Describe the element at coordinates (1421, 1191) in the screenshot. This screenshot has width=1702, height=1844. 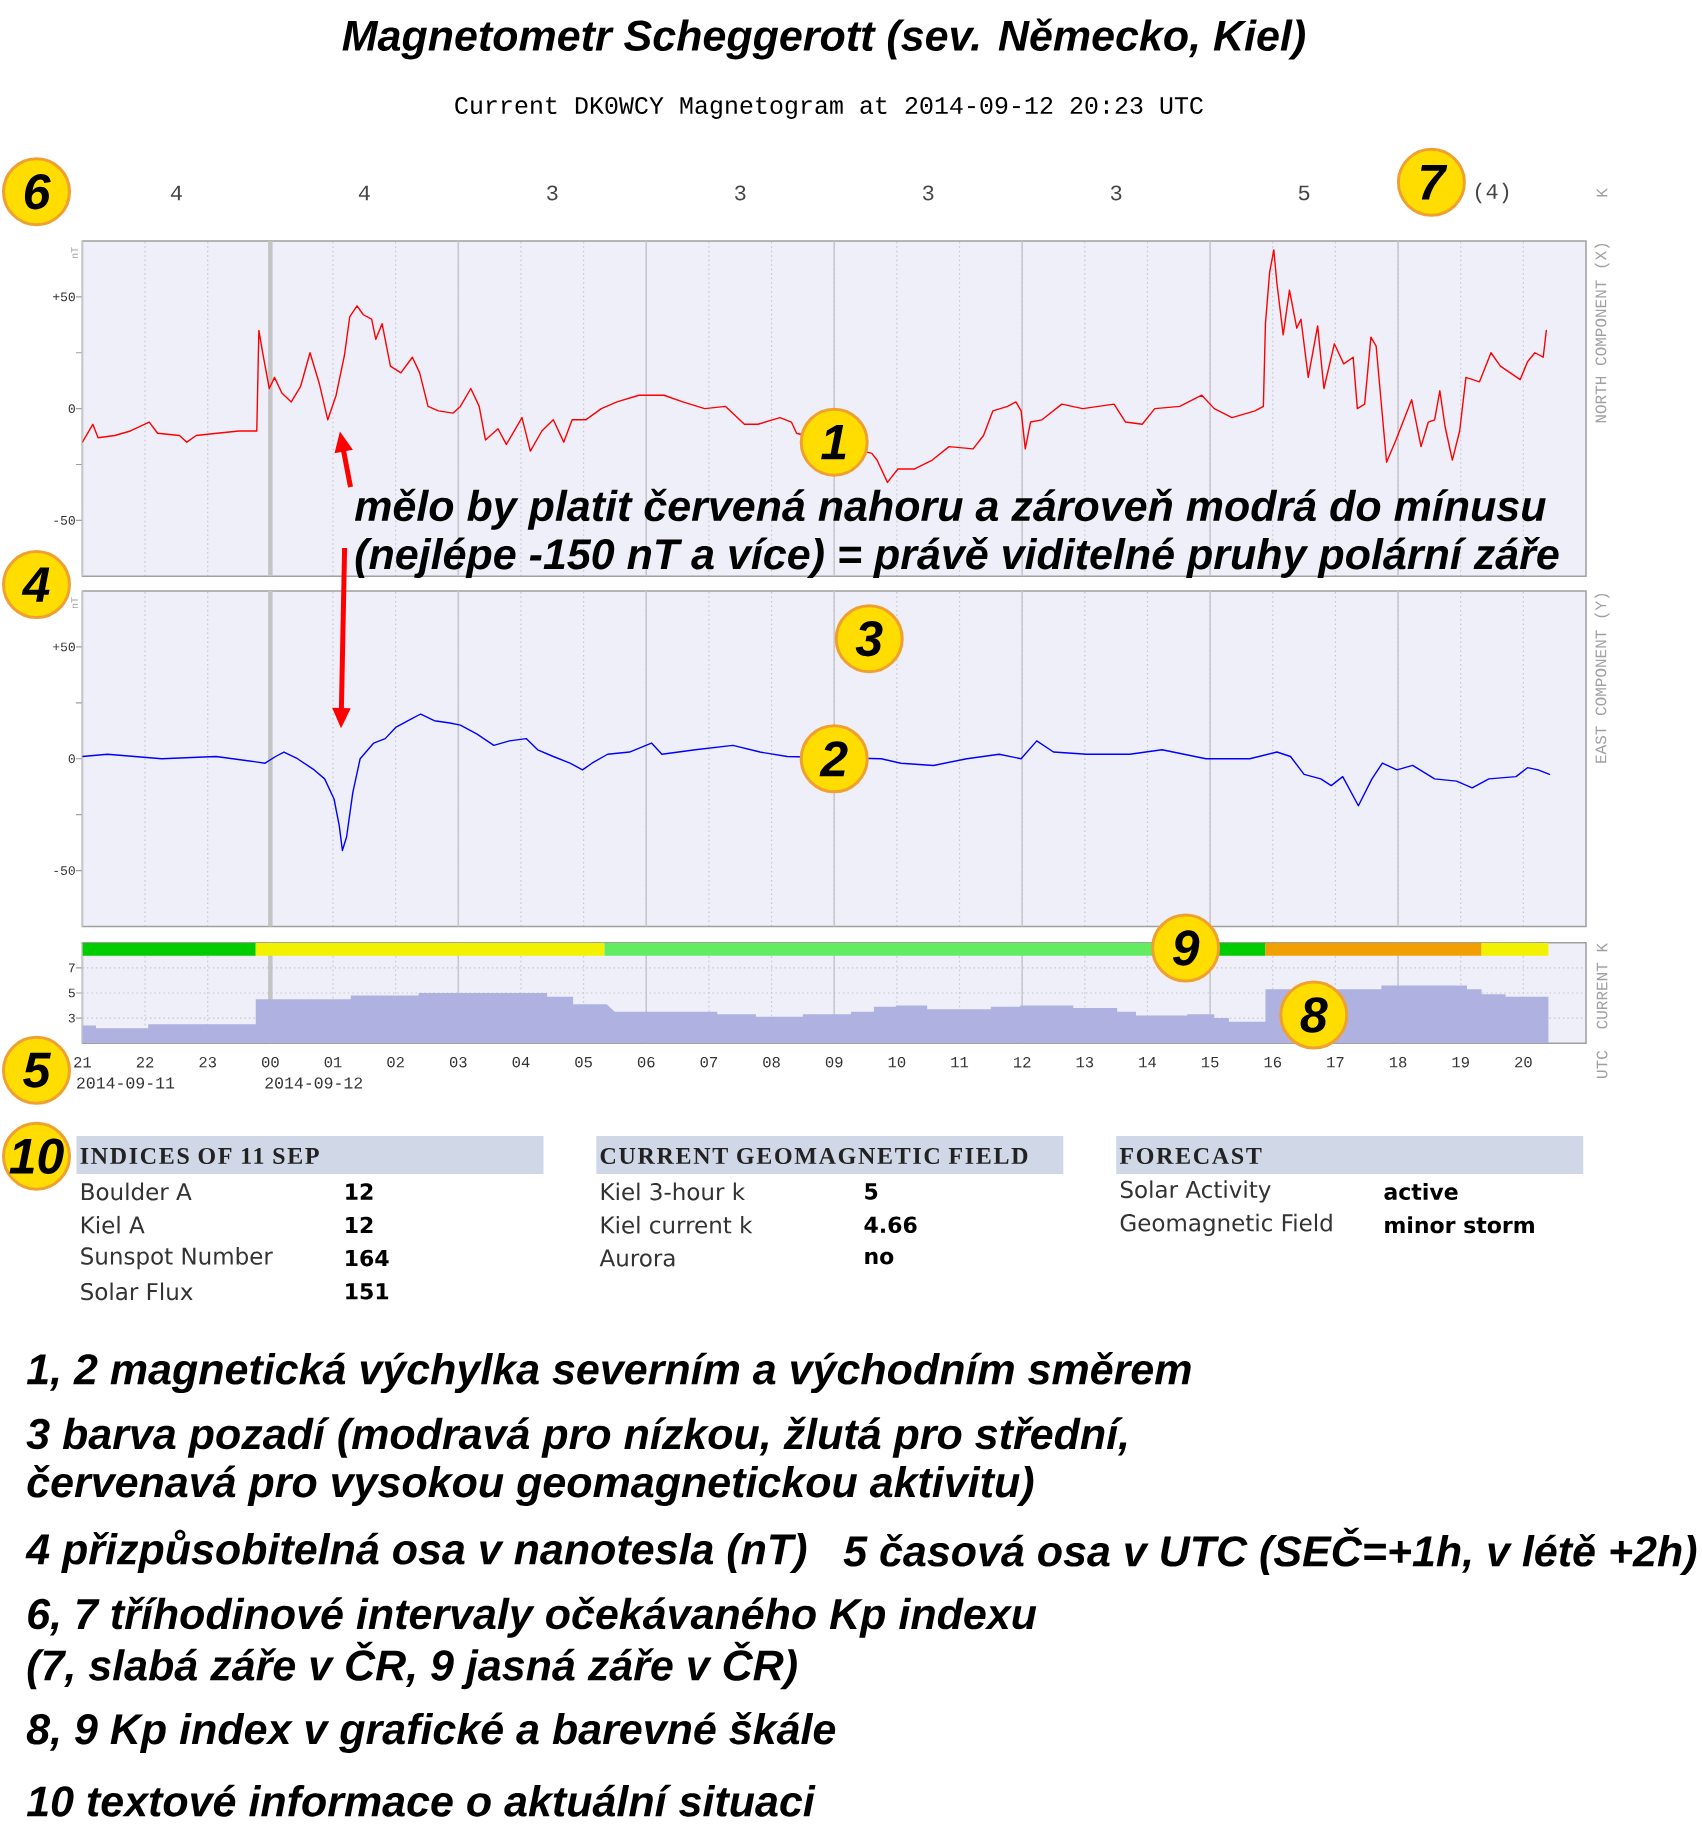
I see `text: active` at that location.